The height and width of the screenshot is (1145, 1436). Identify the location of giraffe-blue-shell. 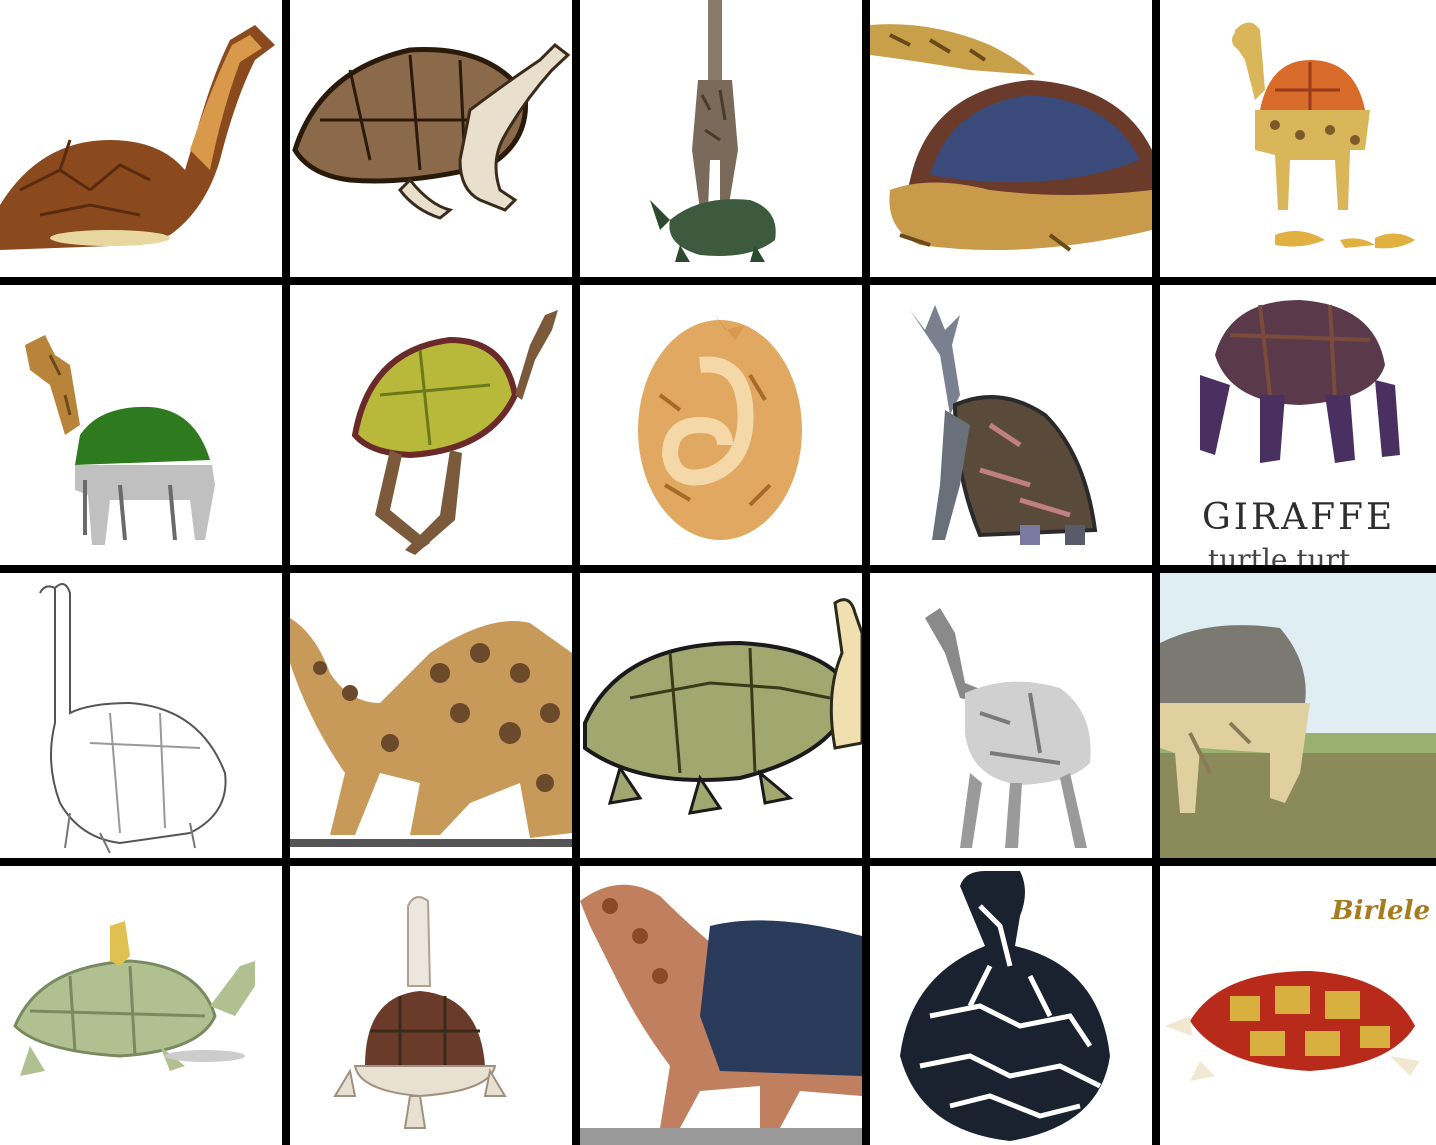
(721, 1014).